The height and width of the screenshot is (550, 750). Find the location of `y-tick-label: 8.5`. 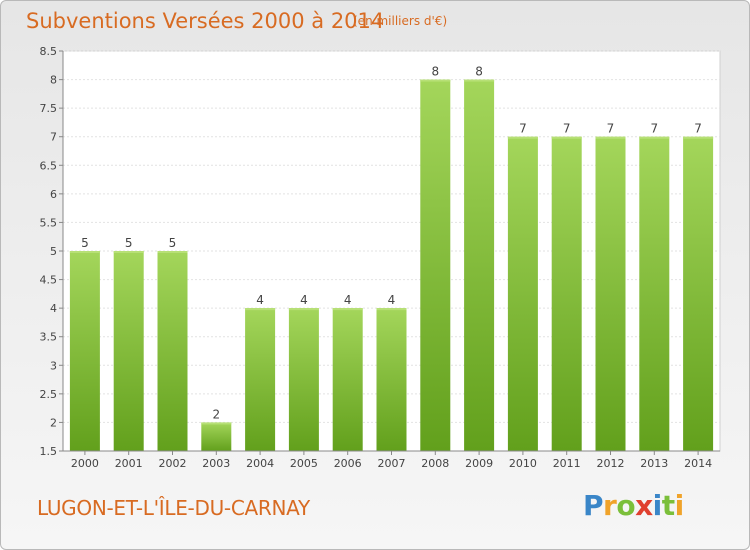

y-tick-label: 8.5 is located at coordinates (49, 51).